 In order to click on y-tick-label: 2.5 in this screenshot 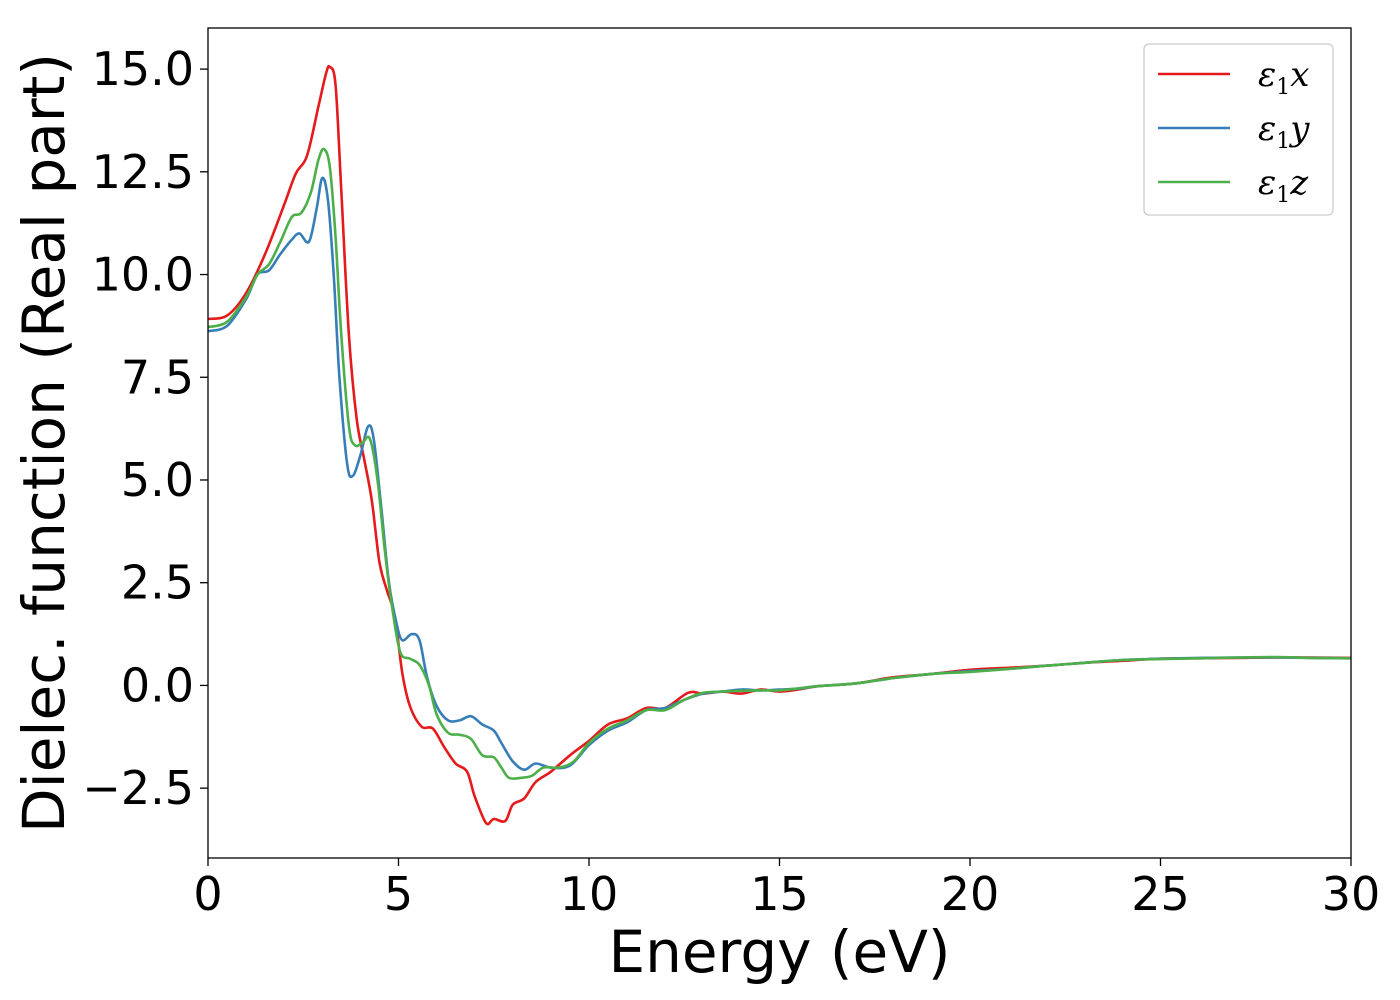, I will do `click(157, 583)`.